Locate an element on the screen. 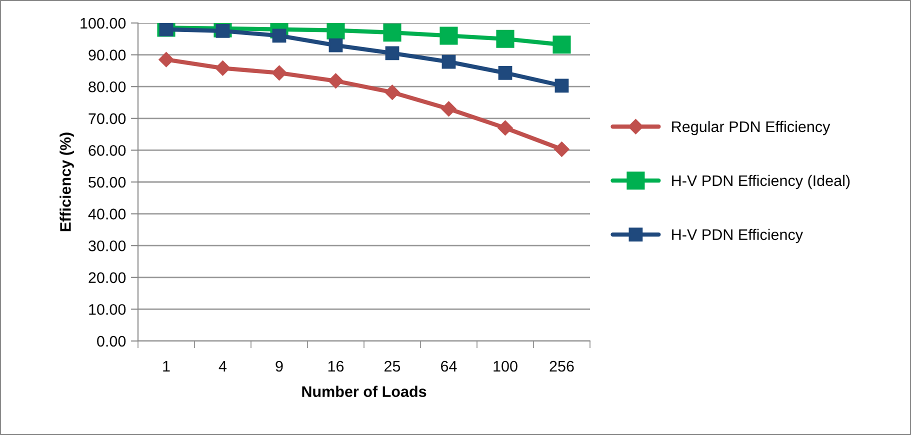 Image resolution: width=911 pixels, height=435 pixels. y-tick-label: 40.00 is located at coordinates (107, 214).